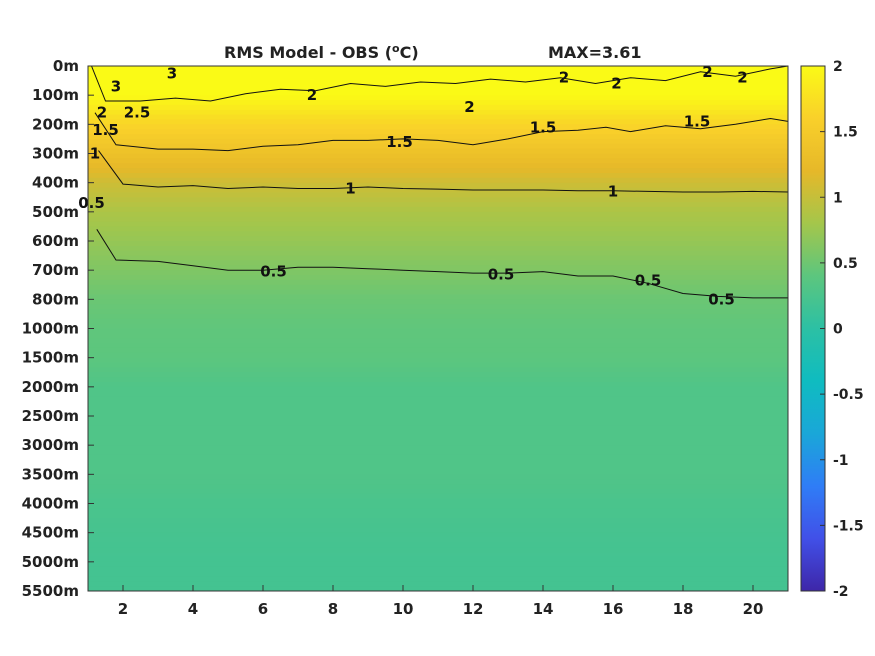 This screenshot has height=656, width=875. Describe the element at coordinates (848, 526) in the screenshot. I see `colorbar-tick-label: -1.5` at that location.